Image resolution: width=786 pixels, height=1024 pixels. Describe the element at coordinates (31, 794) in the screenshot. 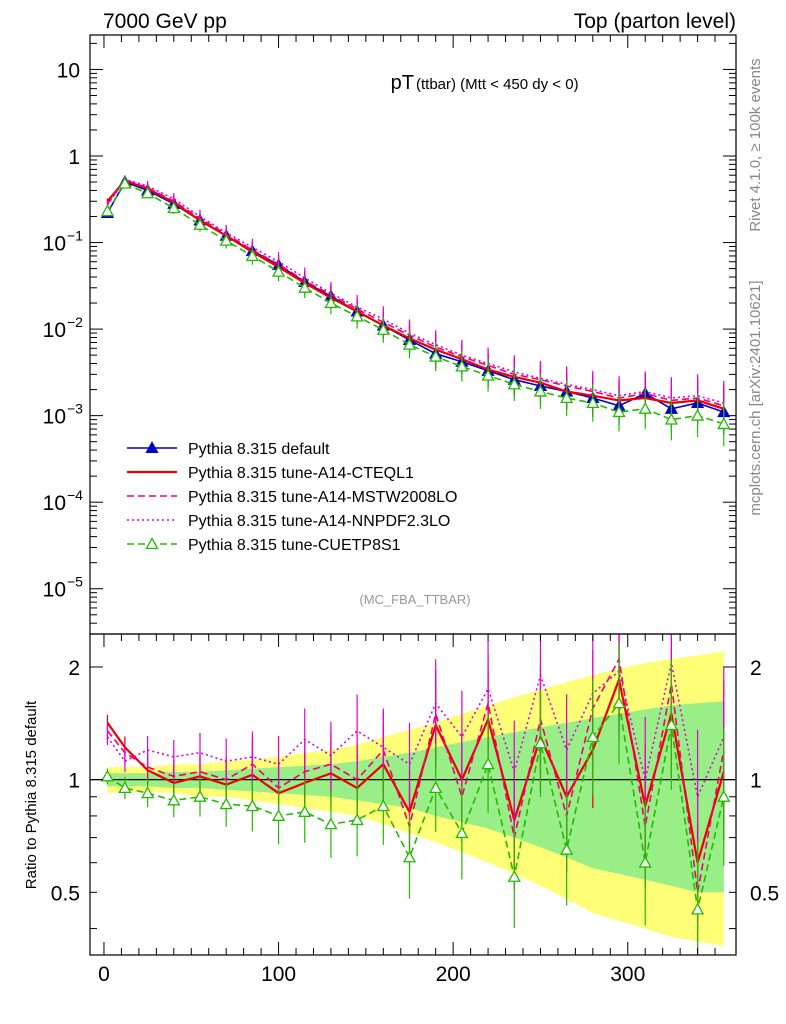

I see `ratio-ylabel: Ratio to Pythia 8.315 default` at that location.